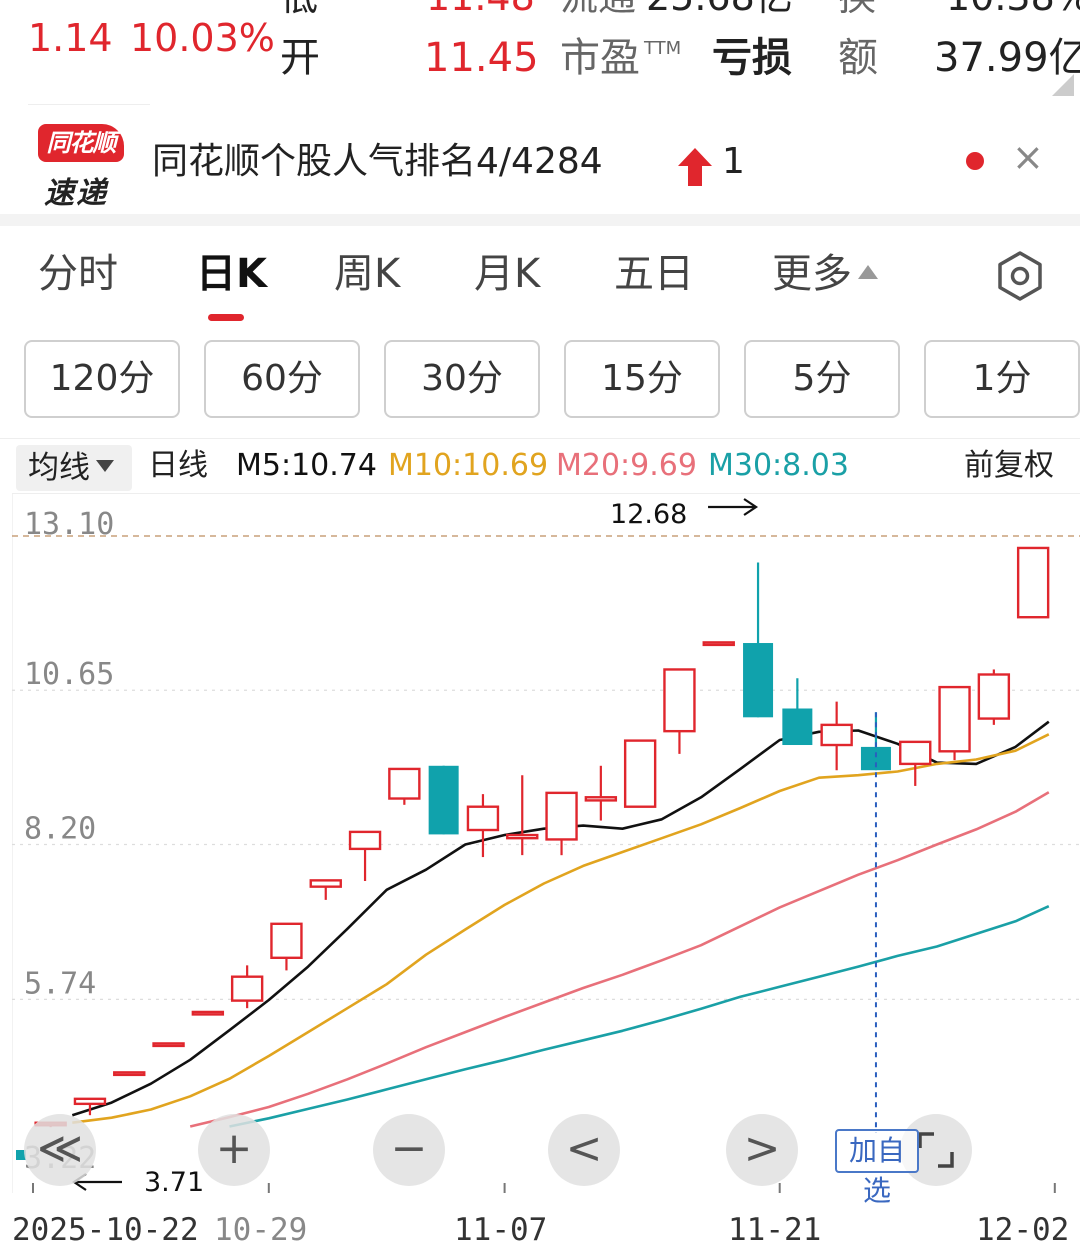 This screenshot has width=1080, height=1249. What do you see at coordinates (600, 58) in the screenshot?
I see `pe-label: 市盈` at bounding box center [600, 58].